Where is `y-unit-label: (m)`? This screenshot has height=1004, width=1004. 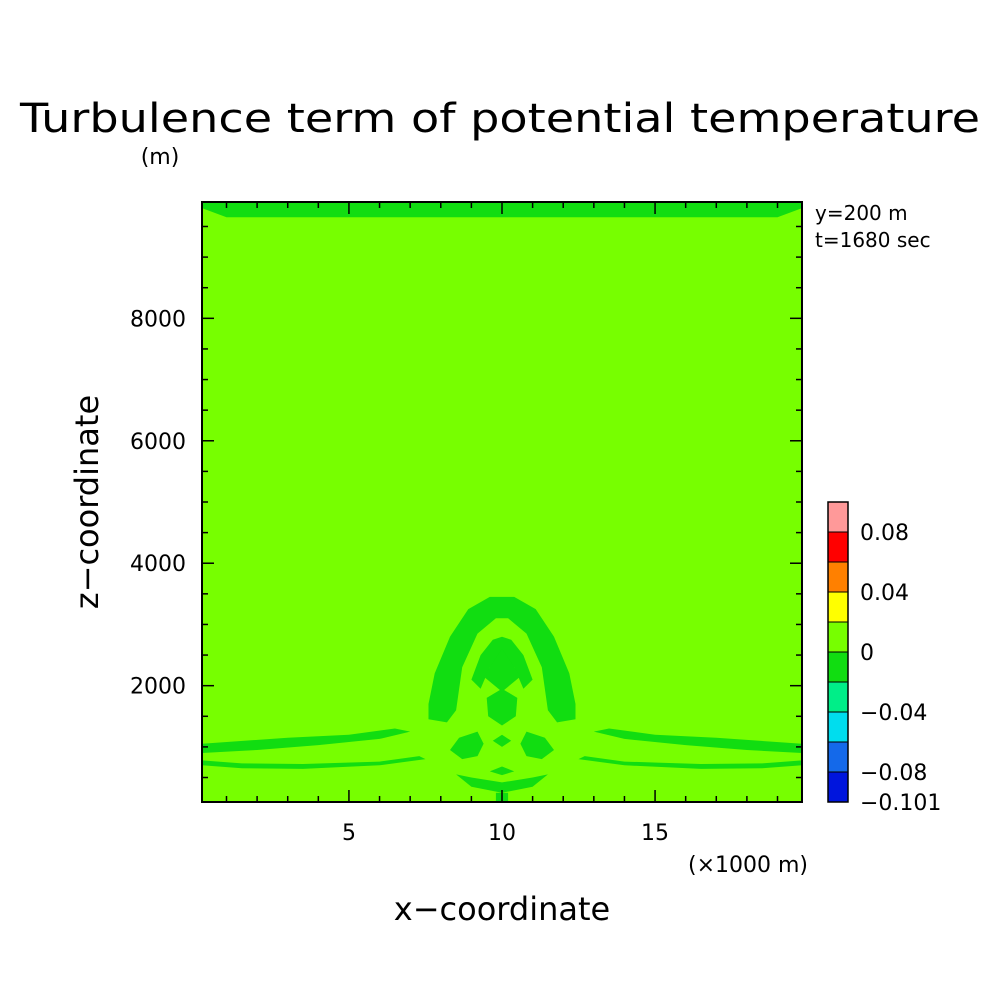 y-unit-label: (m) is located at coordinates (160, 157).